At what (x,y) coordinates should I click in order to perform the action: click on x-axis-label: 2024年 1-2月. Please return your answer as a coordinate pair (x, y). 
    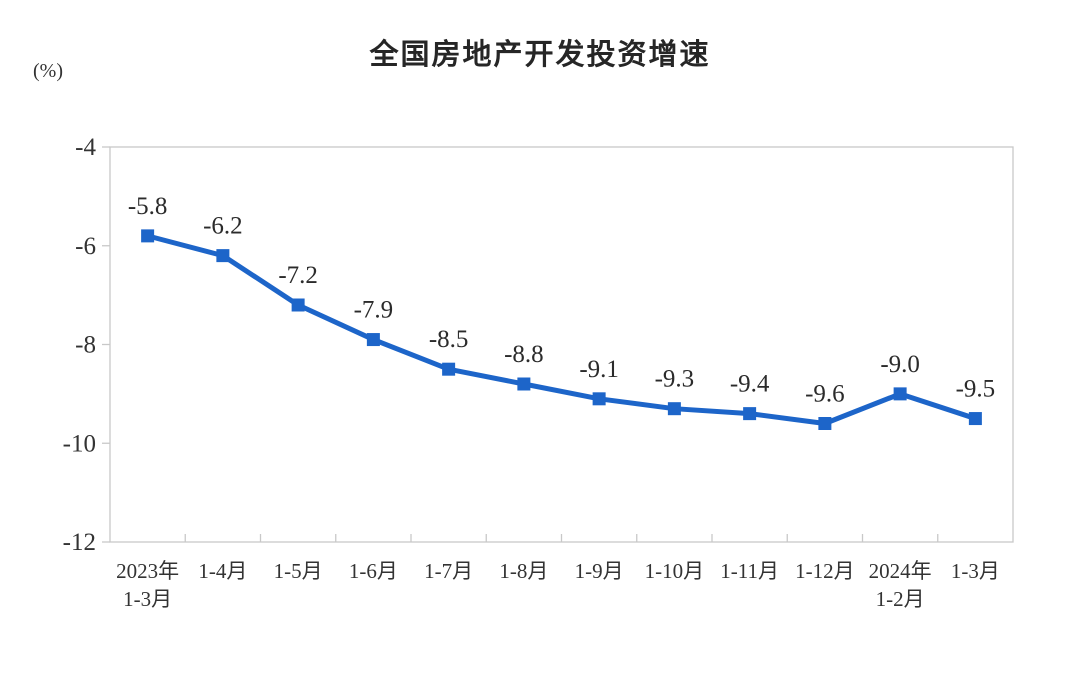
    Looking at the image, I should click on (900, 585).